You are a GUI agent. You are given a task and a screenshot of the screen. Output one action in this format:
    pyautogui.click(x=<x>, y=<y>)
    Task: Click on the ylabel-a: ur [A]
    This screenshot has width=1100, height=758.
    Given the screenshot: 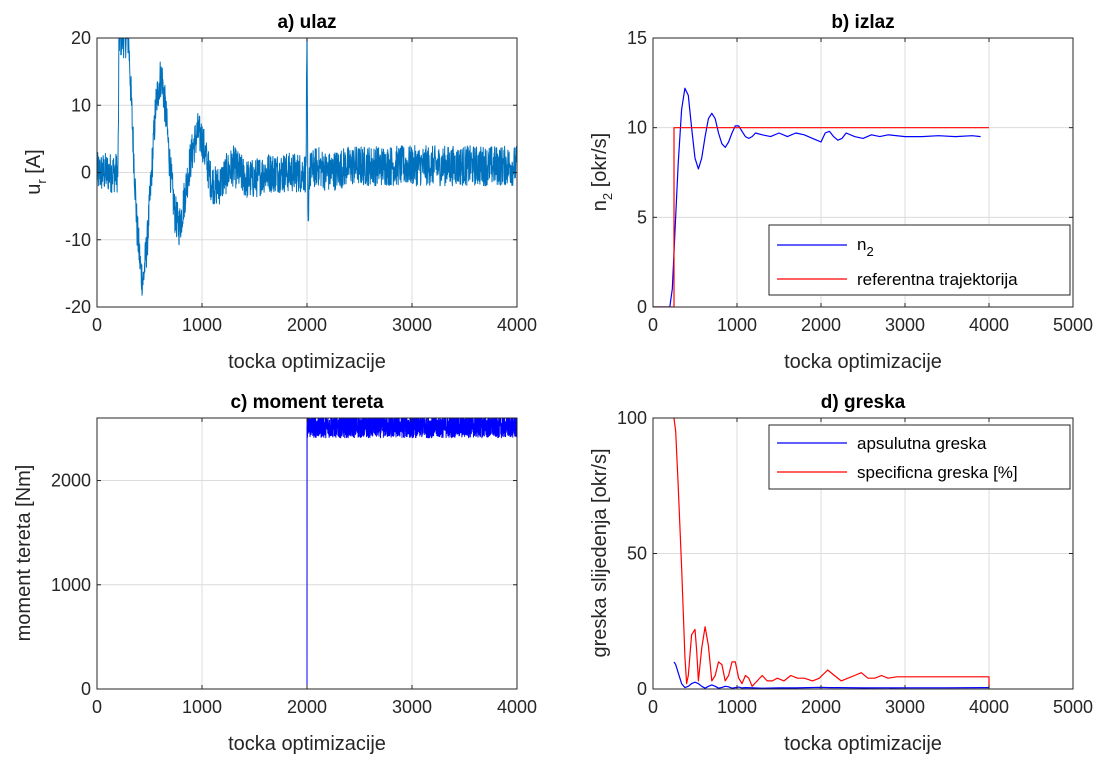 What is the action you would take?
    pyautogui.click(x=36, y=171)
    